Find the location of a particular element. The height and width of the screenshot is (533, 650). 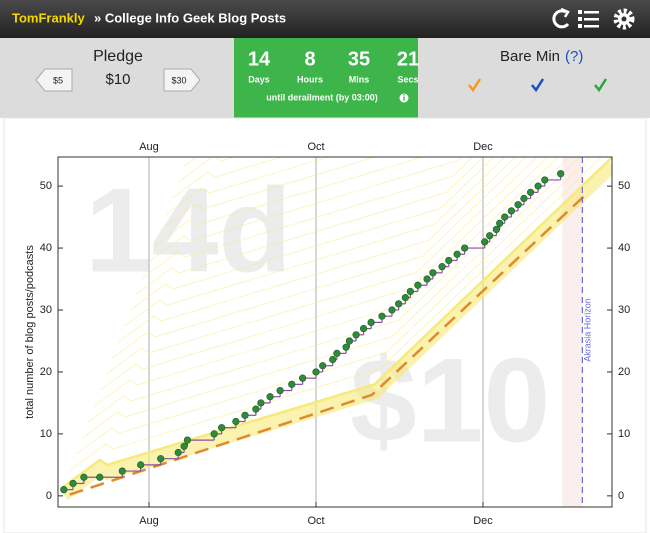

goal-title: » College Info Geek Blog Posts is located at coordinates (190, 17).